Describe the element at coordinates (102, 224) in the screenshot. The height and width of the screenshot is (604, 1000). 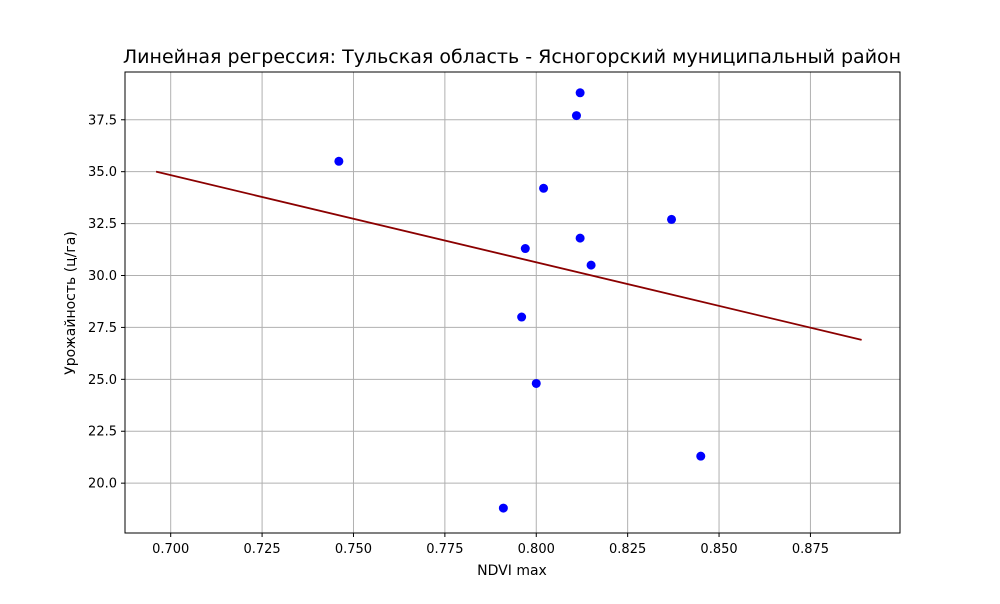
I see `y-tick-label: 32.5` at that location.